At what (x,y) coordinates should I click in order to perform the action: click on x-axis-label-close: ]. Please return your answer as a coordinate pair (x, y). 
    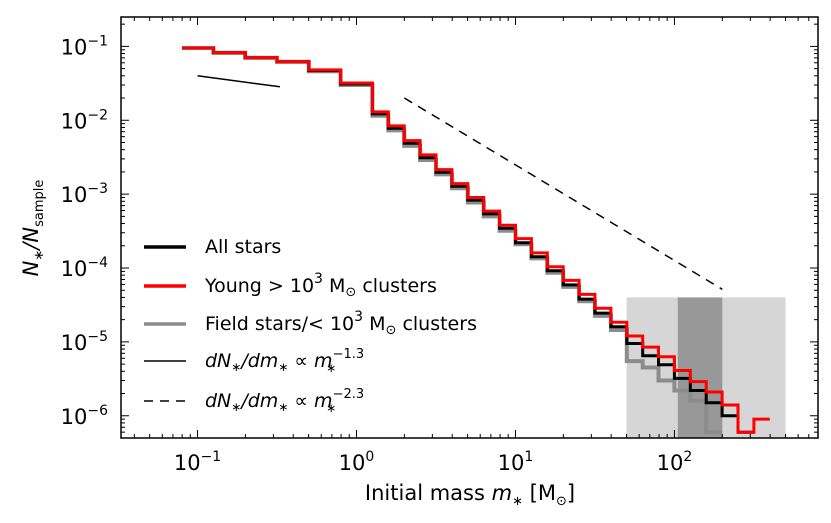
    Looking at the image, I should click on (571, 493).